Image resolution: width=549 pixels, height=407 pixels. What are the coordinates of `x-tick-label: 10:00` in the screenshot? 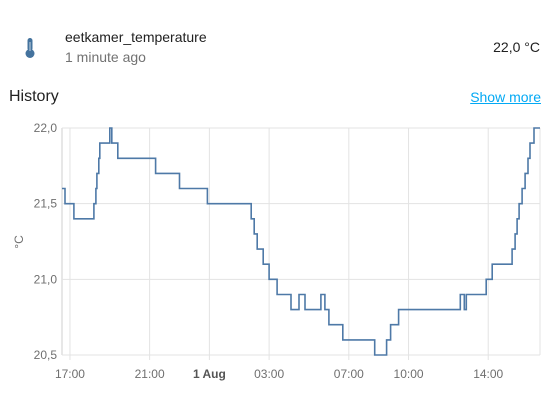 It's located at (409, 374).